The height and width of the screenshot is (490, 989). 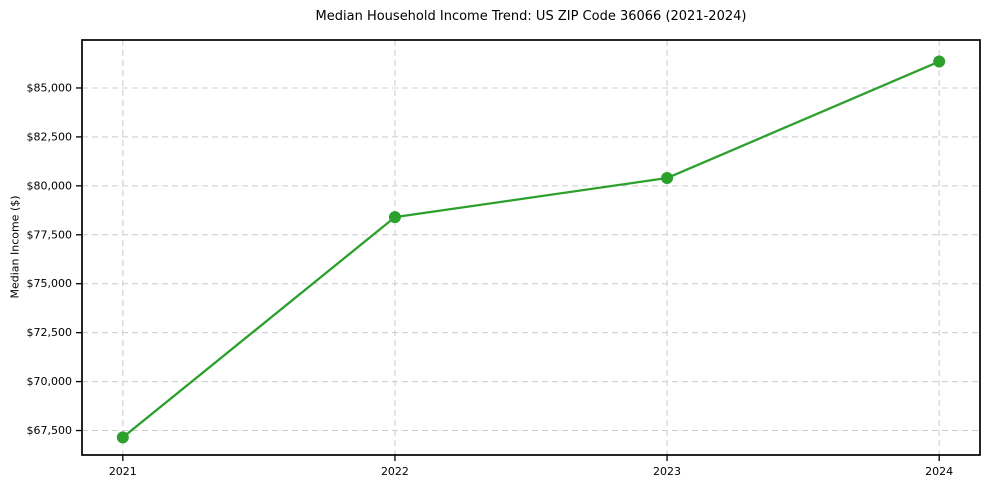 I want to click on data-point-2023, so click(x=667, y=178).